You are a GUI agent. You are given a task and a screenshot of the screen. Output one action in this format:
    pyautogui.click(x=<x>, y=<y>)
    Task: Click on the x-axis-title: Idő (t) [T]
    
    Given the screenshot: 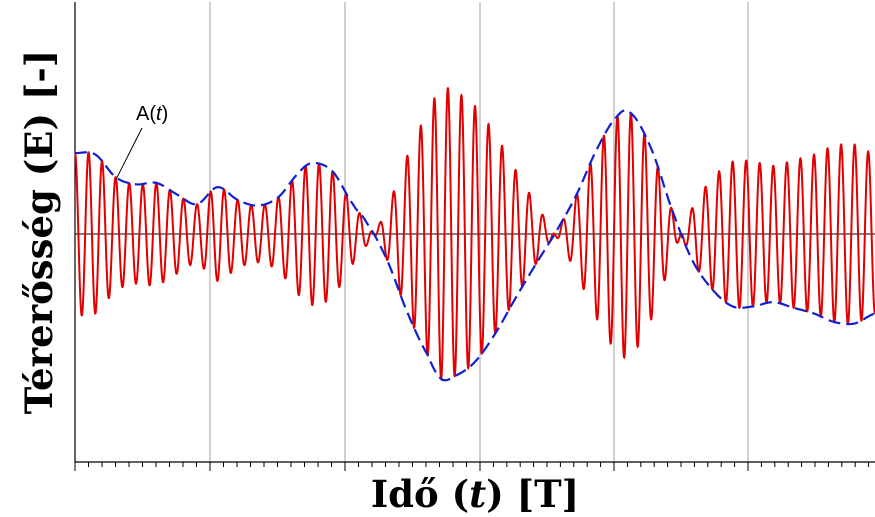 What is the action you would take?
    pyautogui.click(x=475, y=494)
    